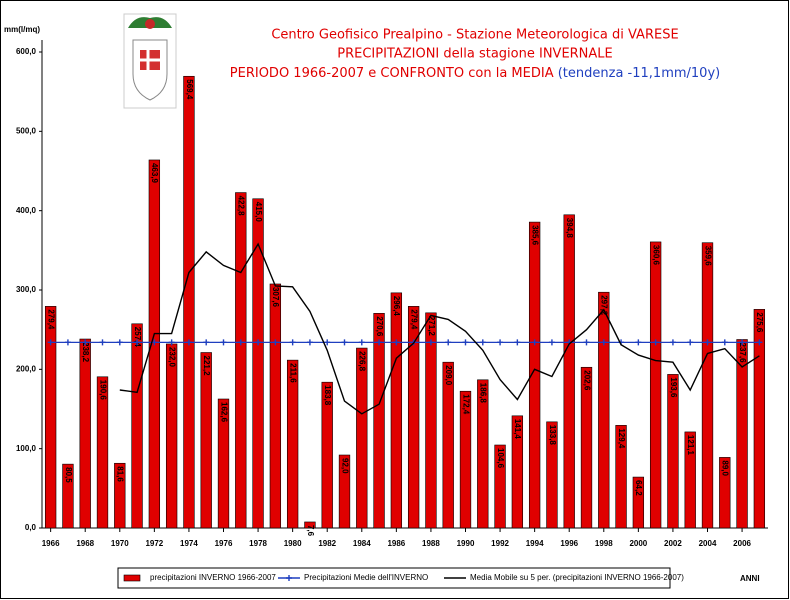 The height and width of the screenshot is (600, 790). What do you see at coordinates (466, 543) in the screenshot?
I see `x-tick-label: 1990` at bounding box center [466, 543].